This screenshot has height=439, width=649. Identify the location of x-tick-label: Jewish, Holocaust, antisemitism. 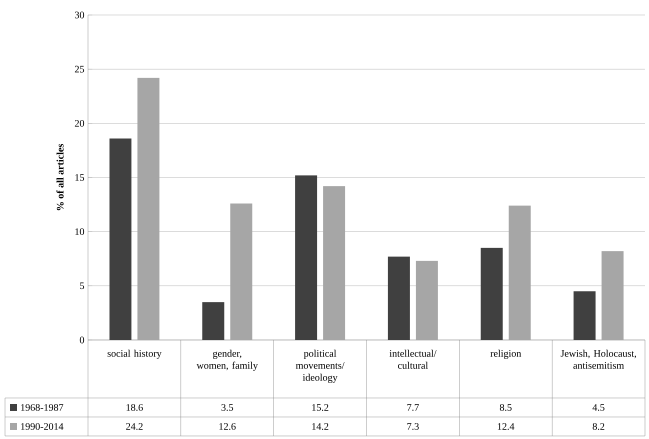
(598, 359).